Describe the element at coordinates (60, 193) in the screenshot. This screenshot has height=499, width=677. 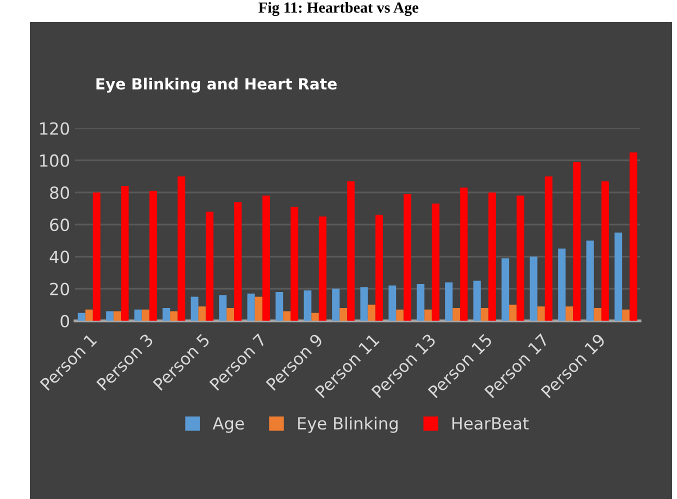
I see `y-tick-label: 80` at that location.